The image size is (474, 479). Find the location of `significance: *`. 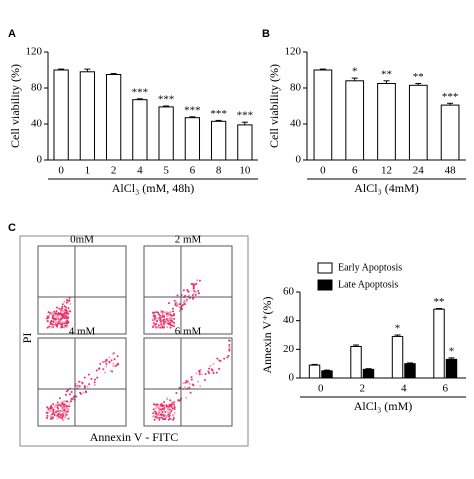

significance: * is located at coordinates (355, 72).